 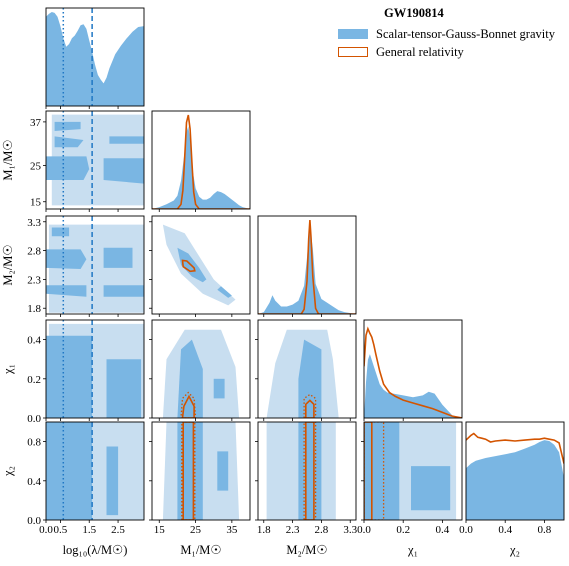 I want to click on x-axis-label-2: M₂/M☉, so click(x=306, y=550).